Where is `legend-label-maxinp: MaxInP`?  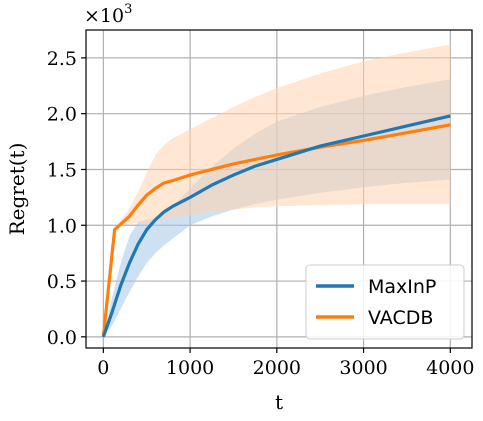
legend-label-maxinp: MaxInP is located at coordinates (402, 287).